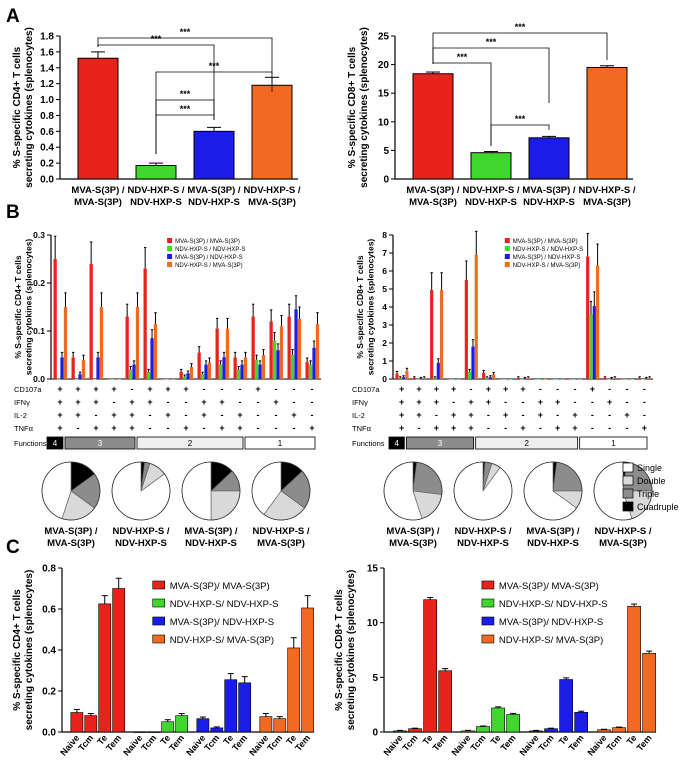 Image resolution: width=685 pixels, height=766 pixels. Describe the element at coordinates (141, 543) in the screenshot. I see `group-label: NDV-HXP-S` at that location.